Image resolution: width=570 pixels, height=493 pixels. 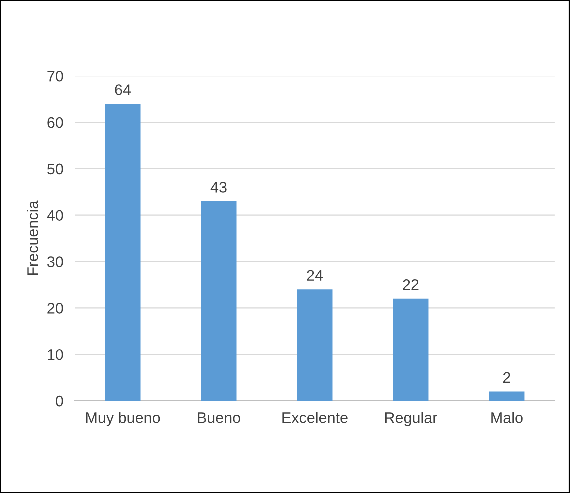 I want to click on y-tick-label: 50, so click(x=56, y=169).